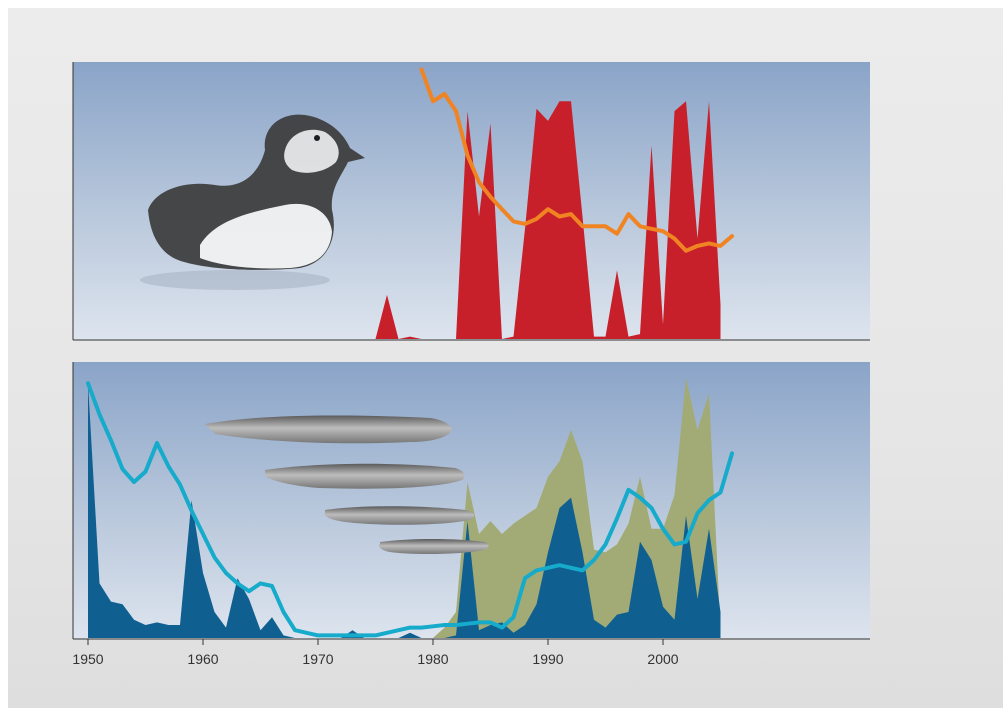  What do you see at coordinates (202, 659) in the screenshot?
I see `x-tick-label-1960: 1960` at bounding box center [202, 659].